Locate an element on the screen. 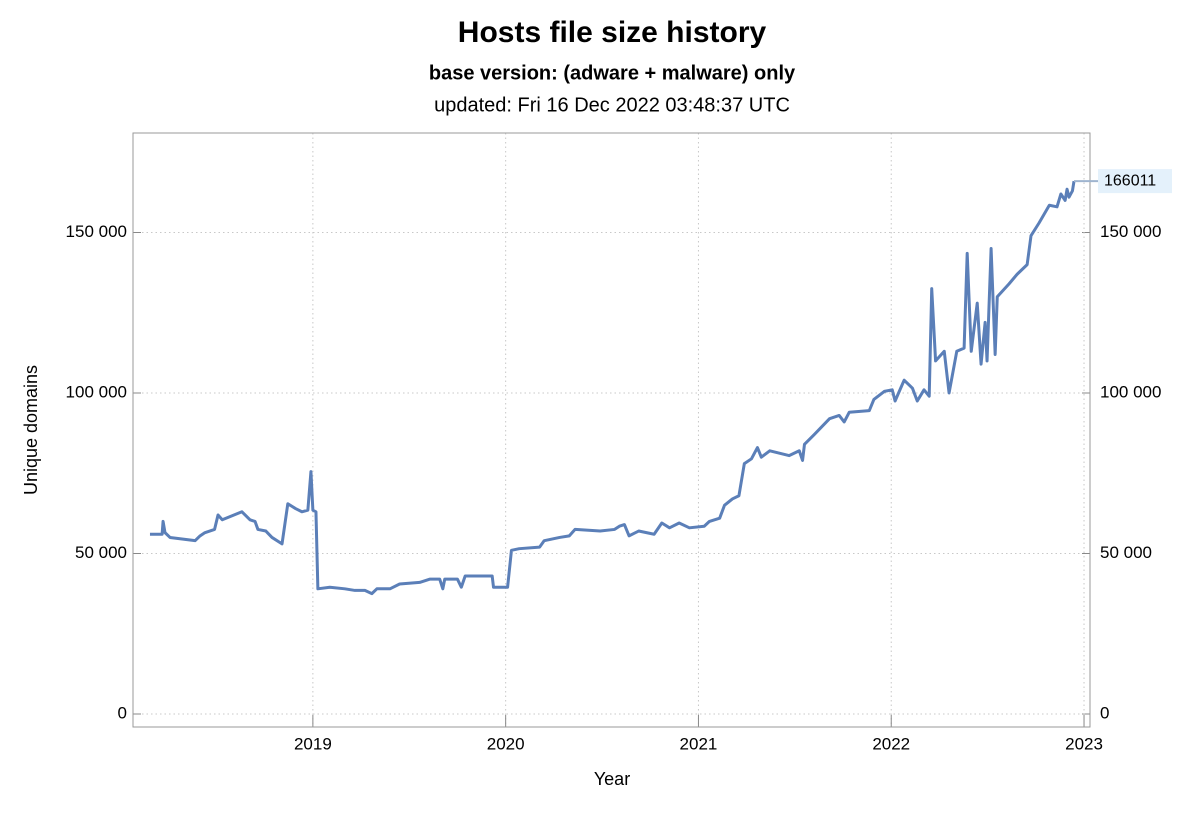 The image size is (1192, 820). x-tick-label: 2019 is located at coordinates (313, 743).